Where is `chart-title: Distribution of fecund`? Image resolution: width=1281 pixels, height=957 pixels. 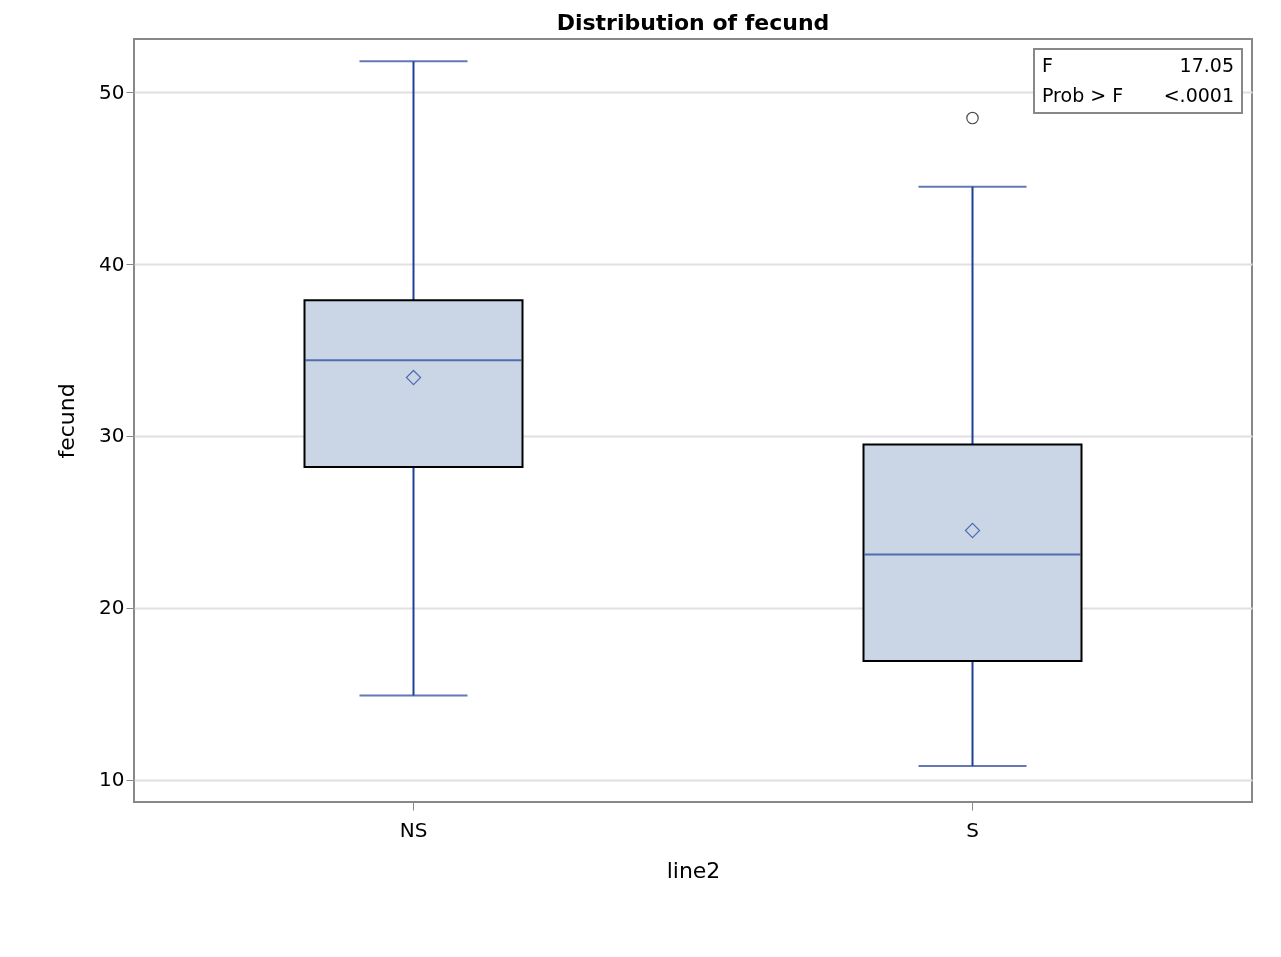
chart-title: Distribution of fecund is located at coordinates (693, 22).